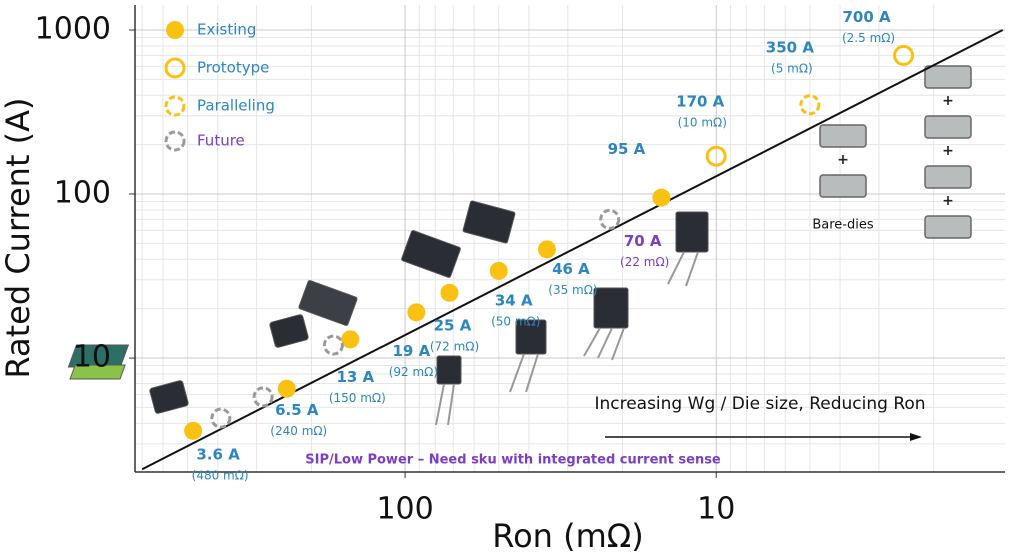 The height and width of the screenshot is (559, 1024). What do you see at coordinates (233, 68) in the screenshot?
I see `legend-label: Prototype` at bounding box center [233, 68].